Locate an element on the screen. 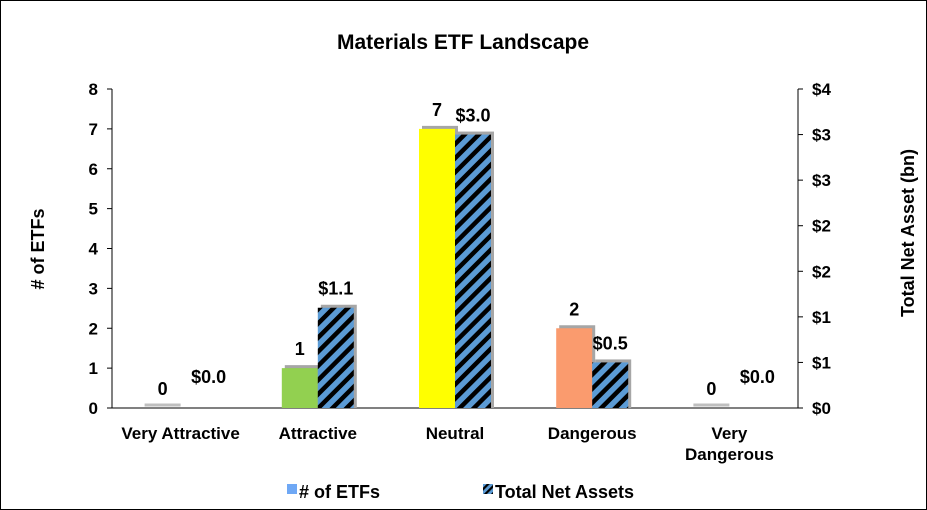  legend: # of ETFs Total Net Assets is located at coordinates (460, 492).